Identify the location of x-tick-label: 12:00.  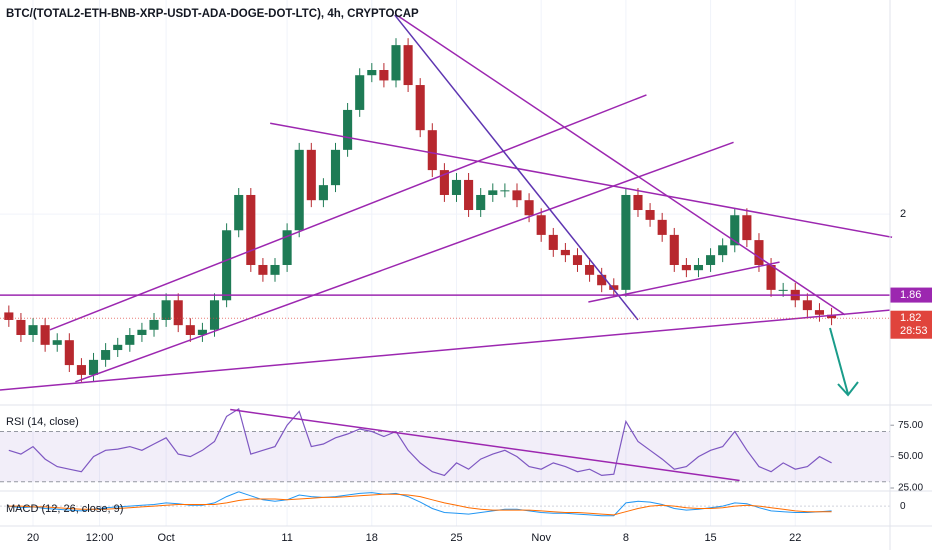
(100, 538).